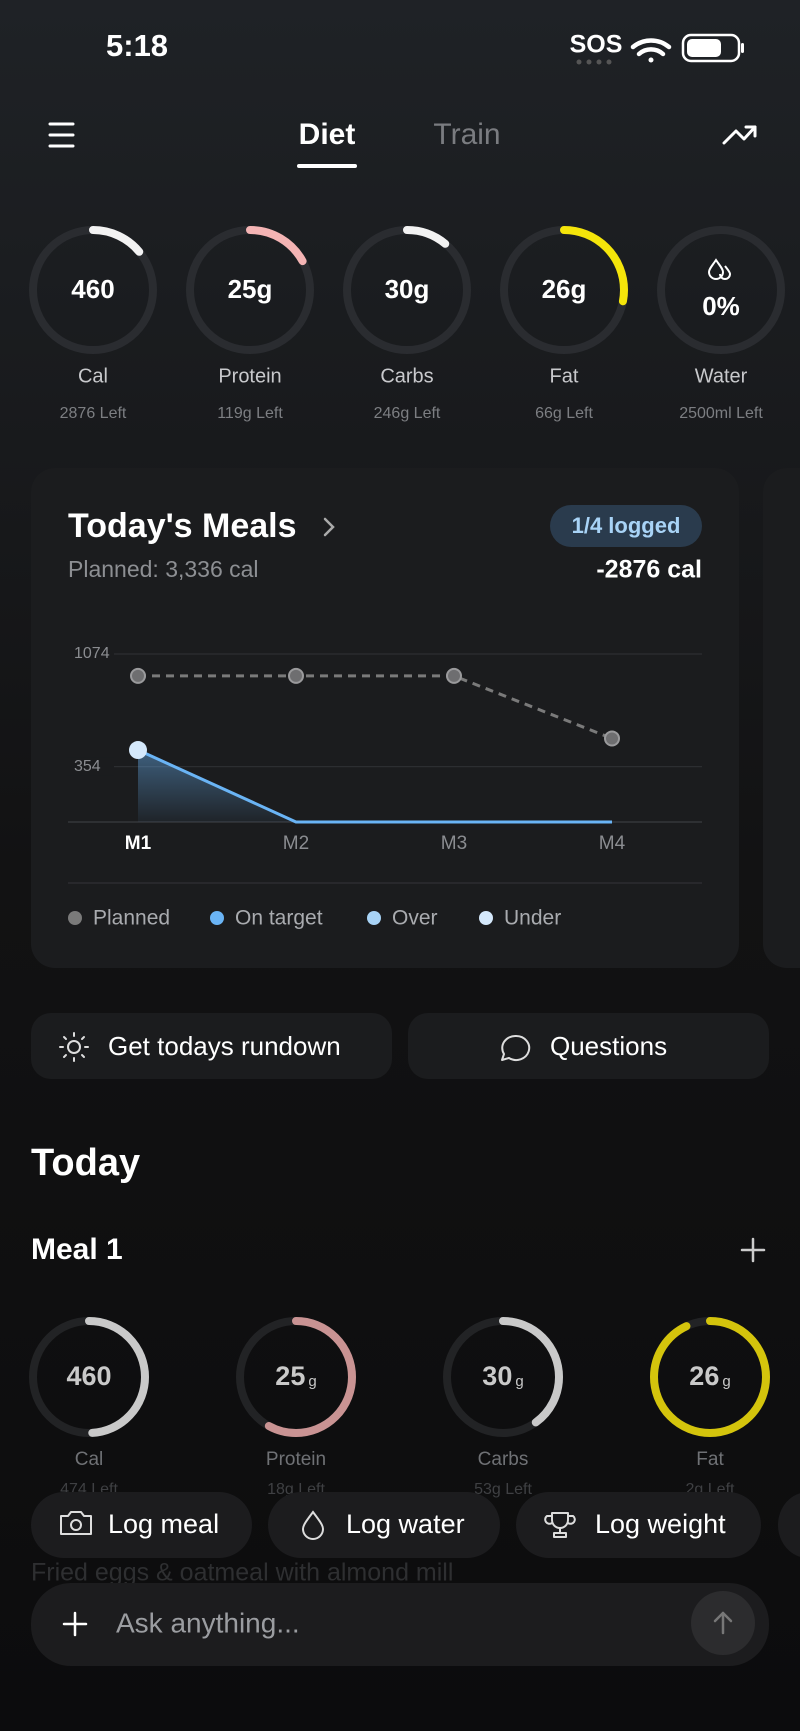 The height and width of the screenshot is (1731, 800). I want to click on status-carrier: SOS, so click(596, 45).